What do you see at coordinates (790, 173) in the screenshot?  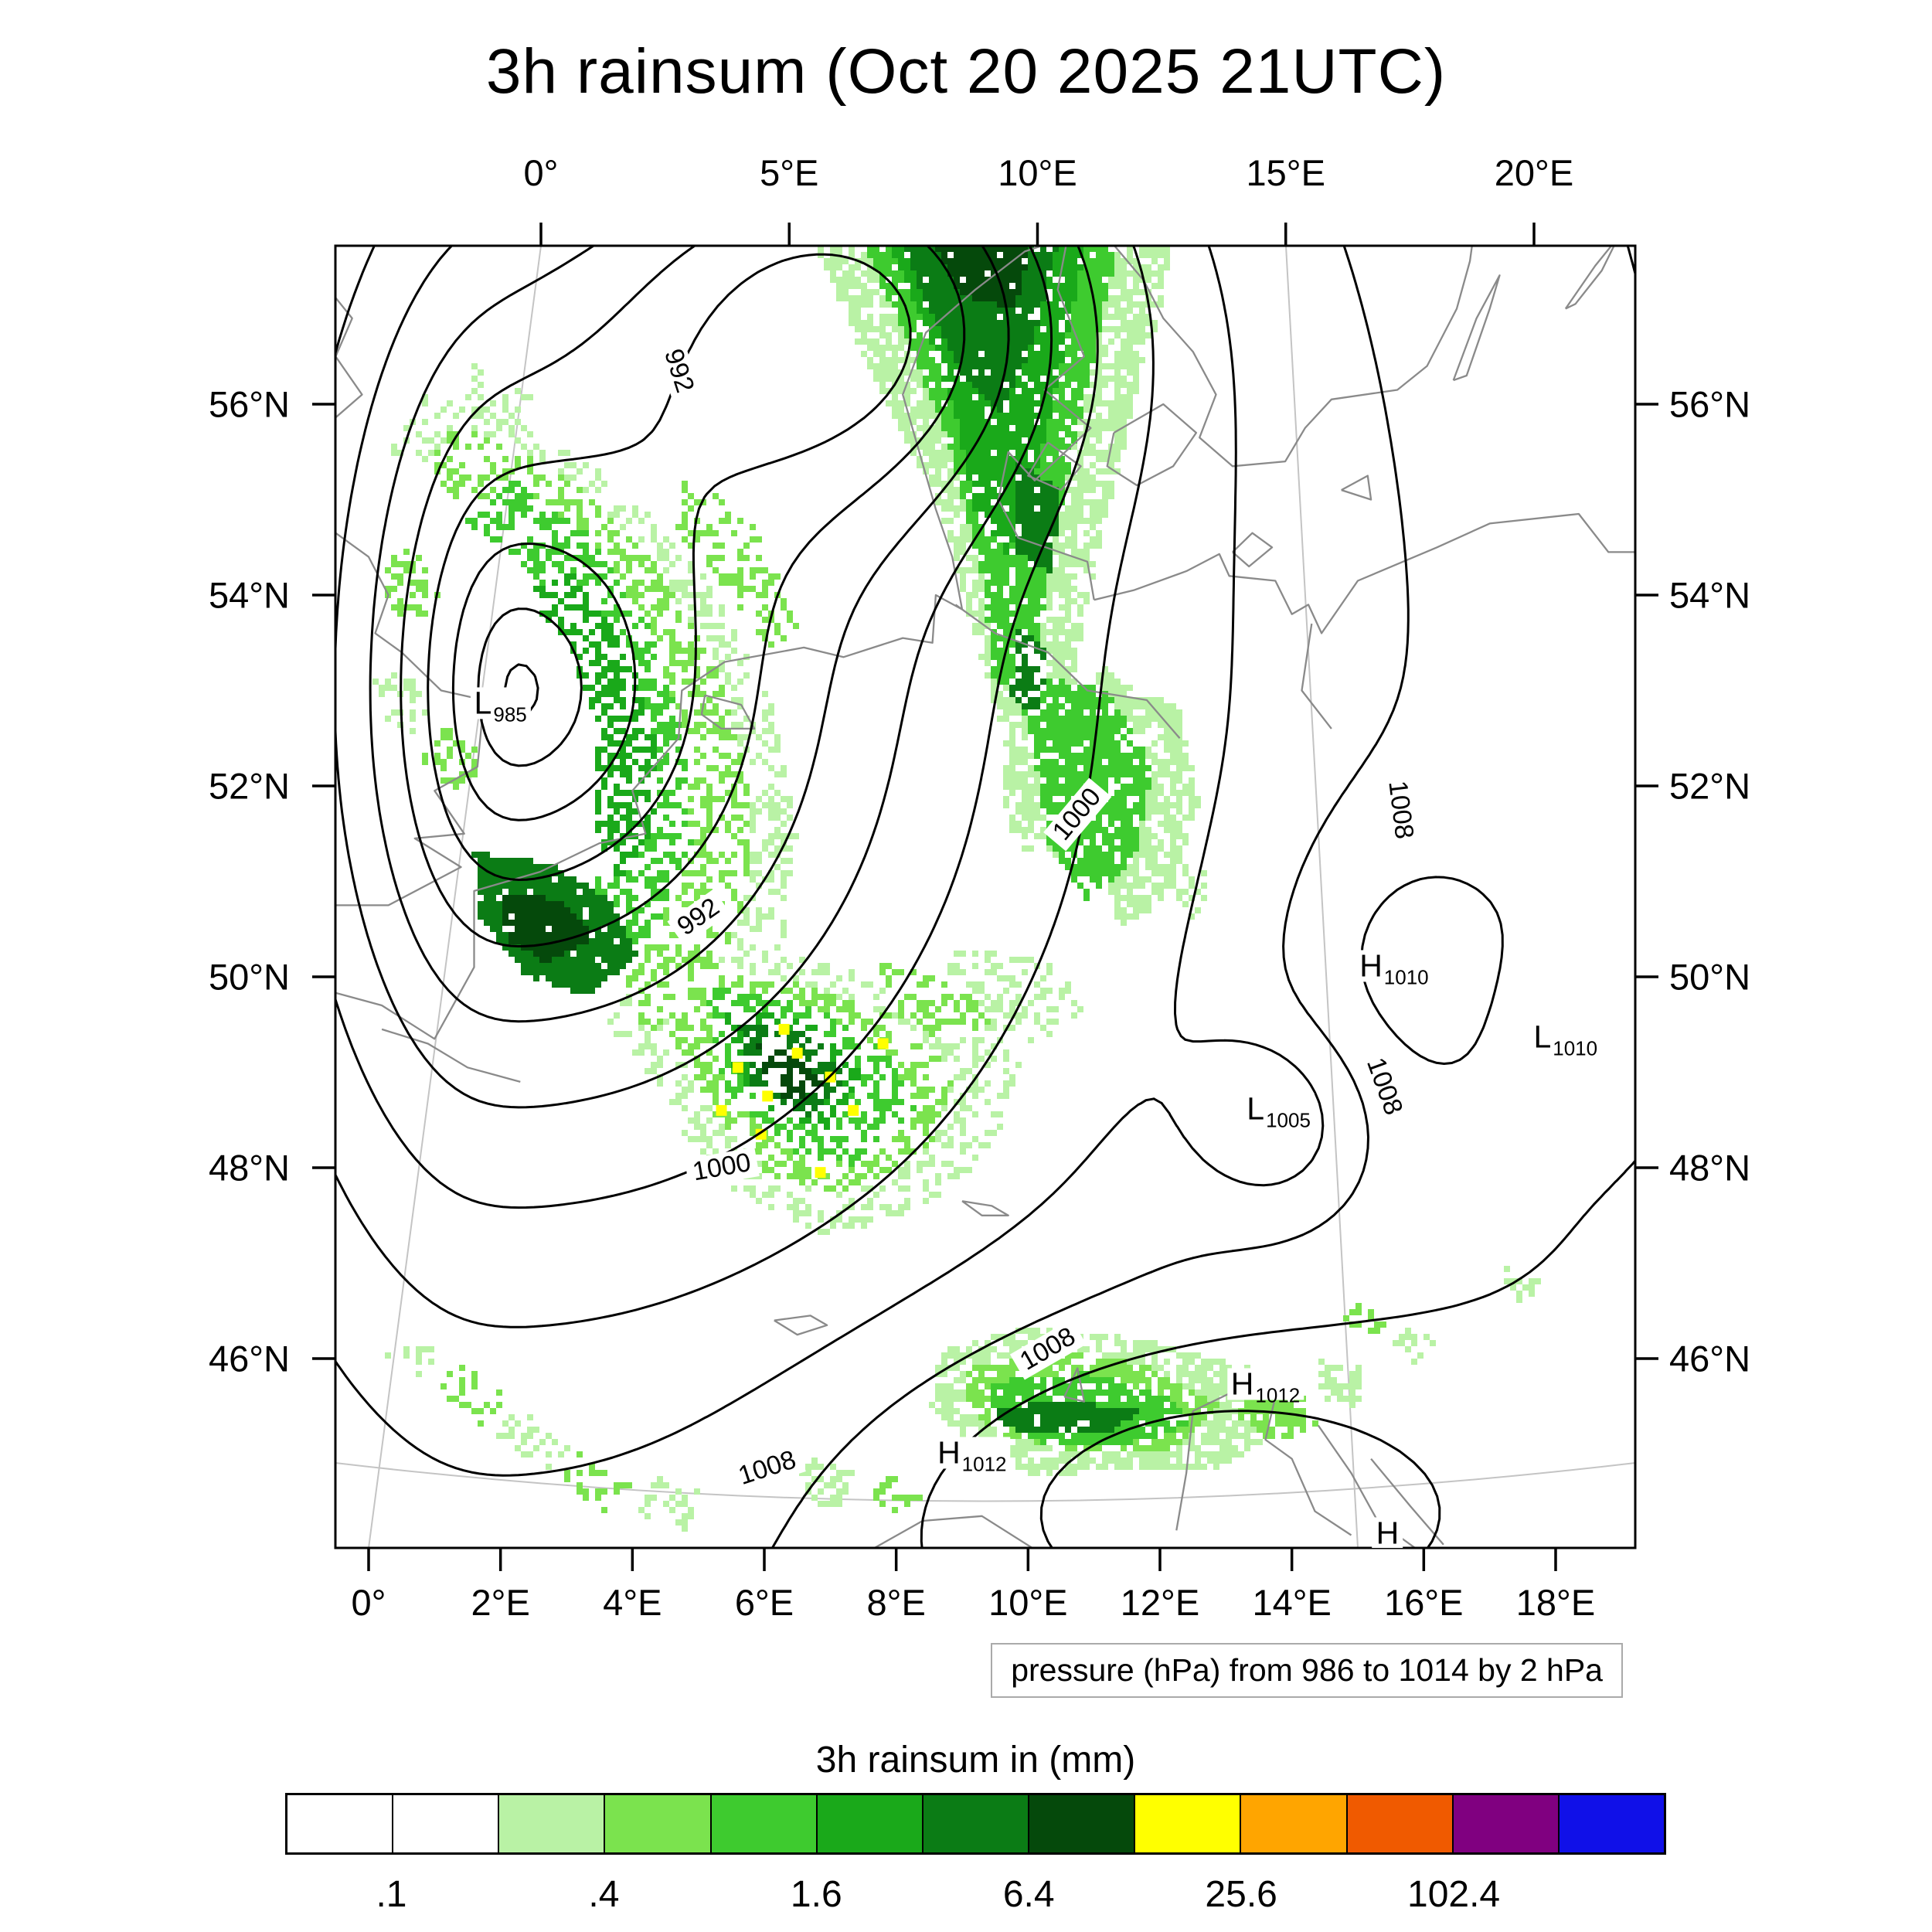 I see `axis-tick-label-top: 5°E` at bounding box center [790, 173].